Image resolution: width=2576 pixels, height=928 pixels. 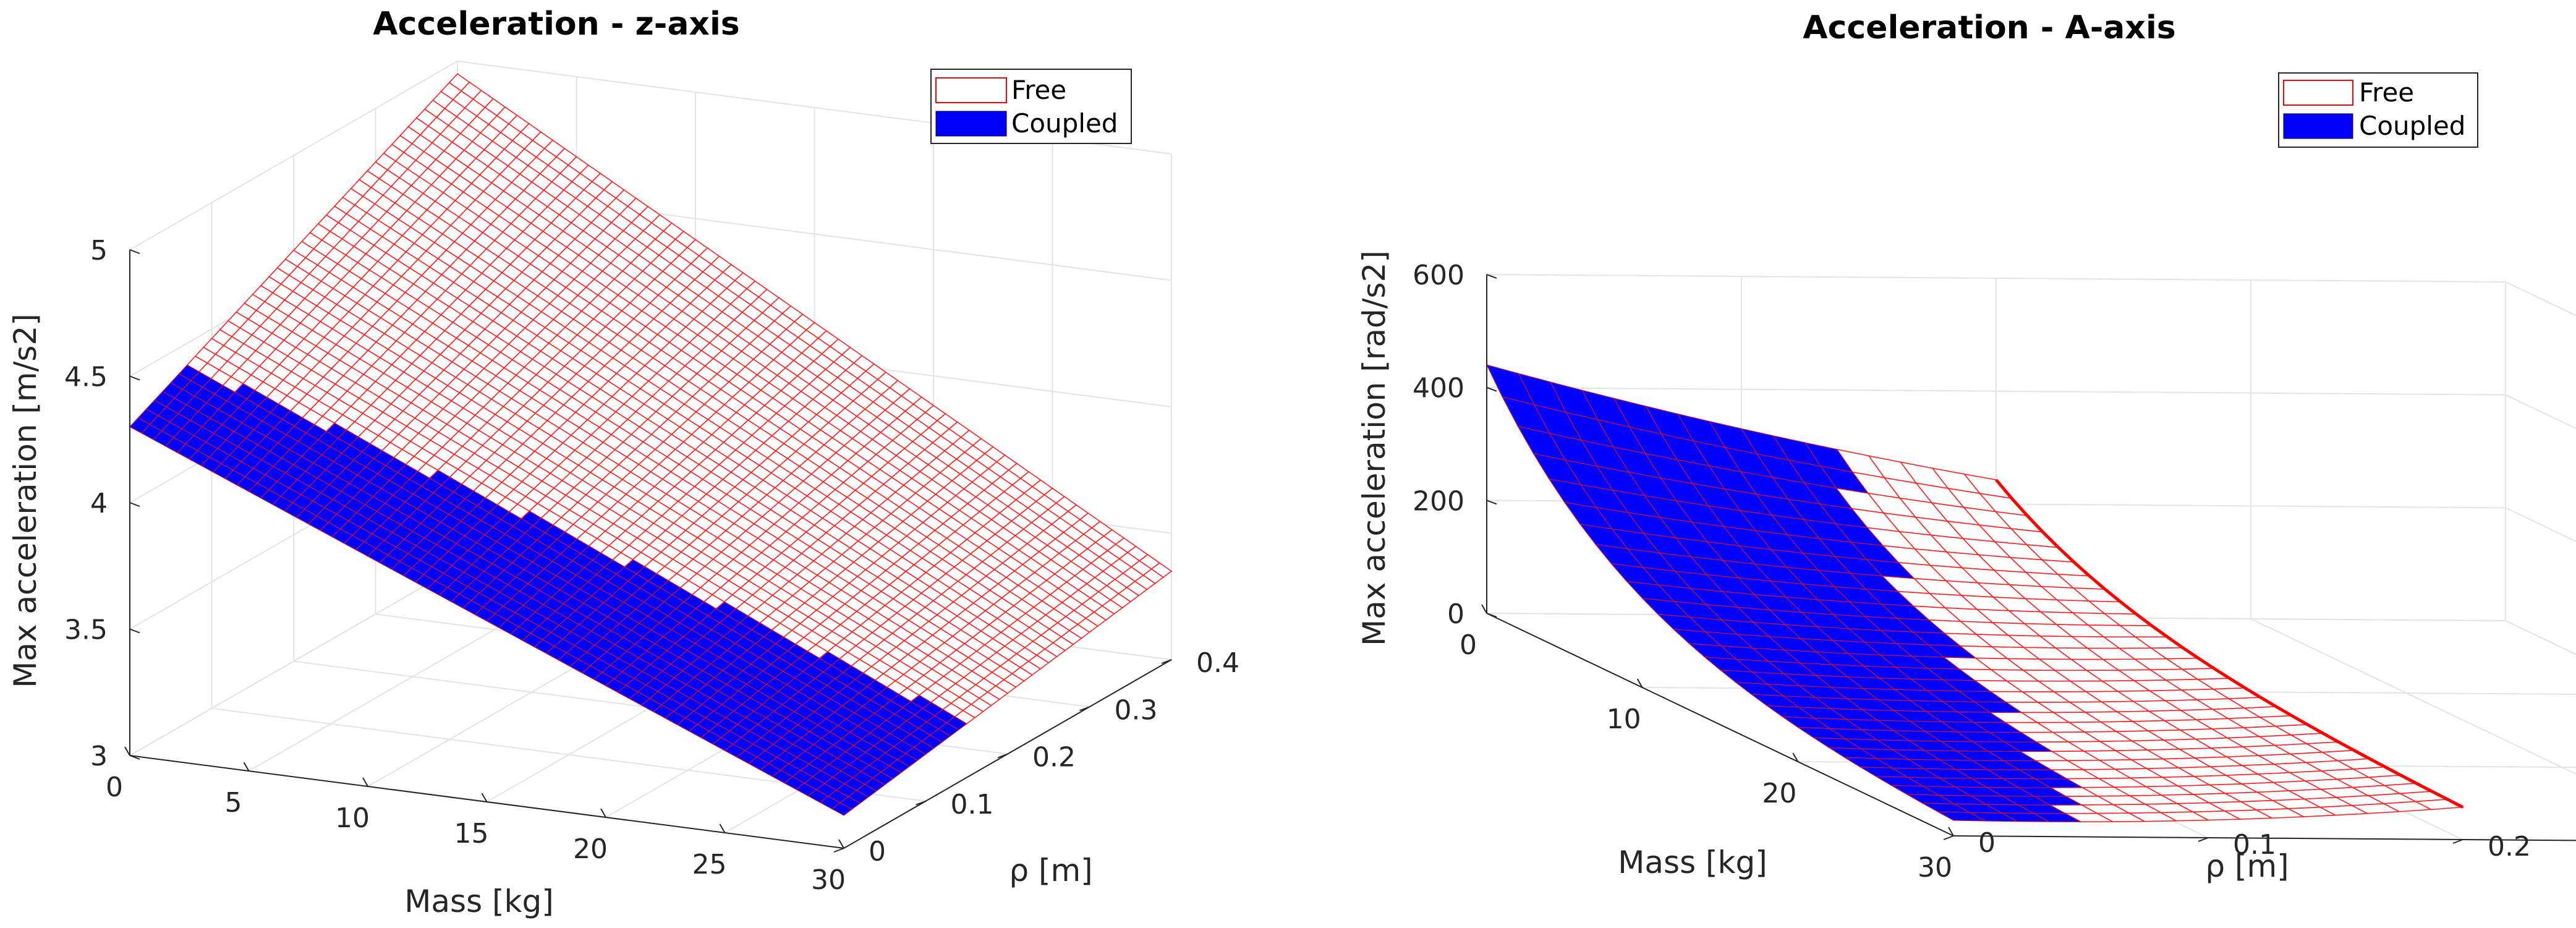 What do you see at coordinates (1989, 27) in the screenshot?
I see `plot-title: Acceleration - A-axis` at bounding box center [1989, 27].